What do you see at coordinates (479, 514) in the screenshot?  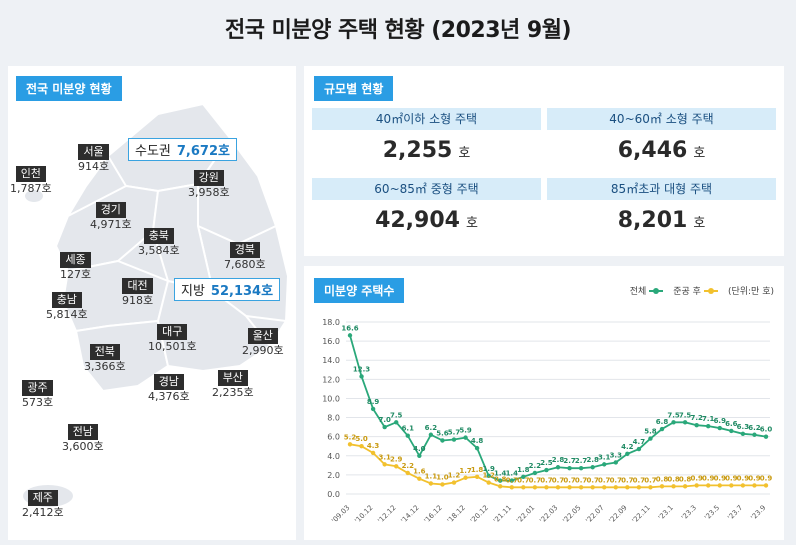 I see `x-tick-label: '20.12` at bounding box center [479, 514].